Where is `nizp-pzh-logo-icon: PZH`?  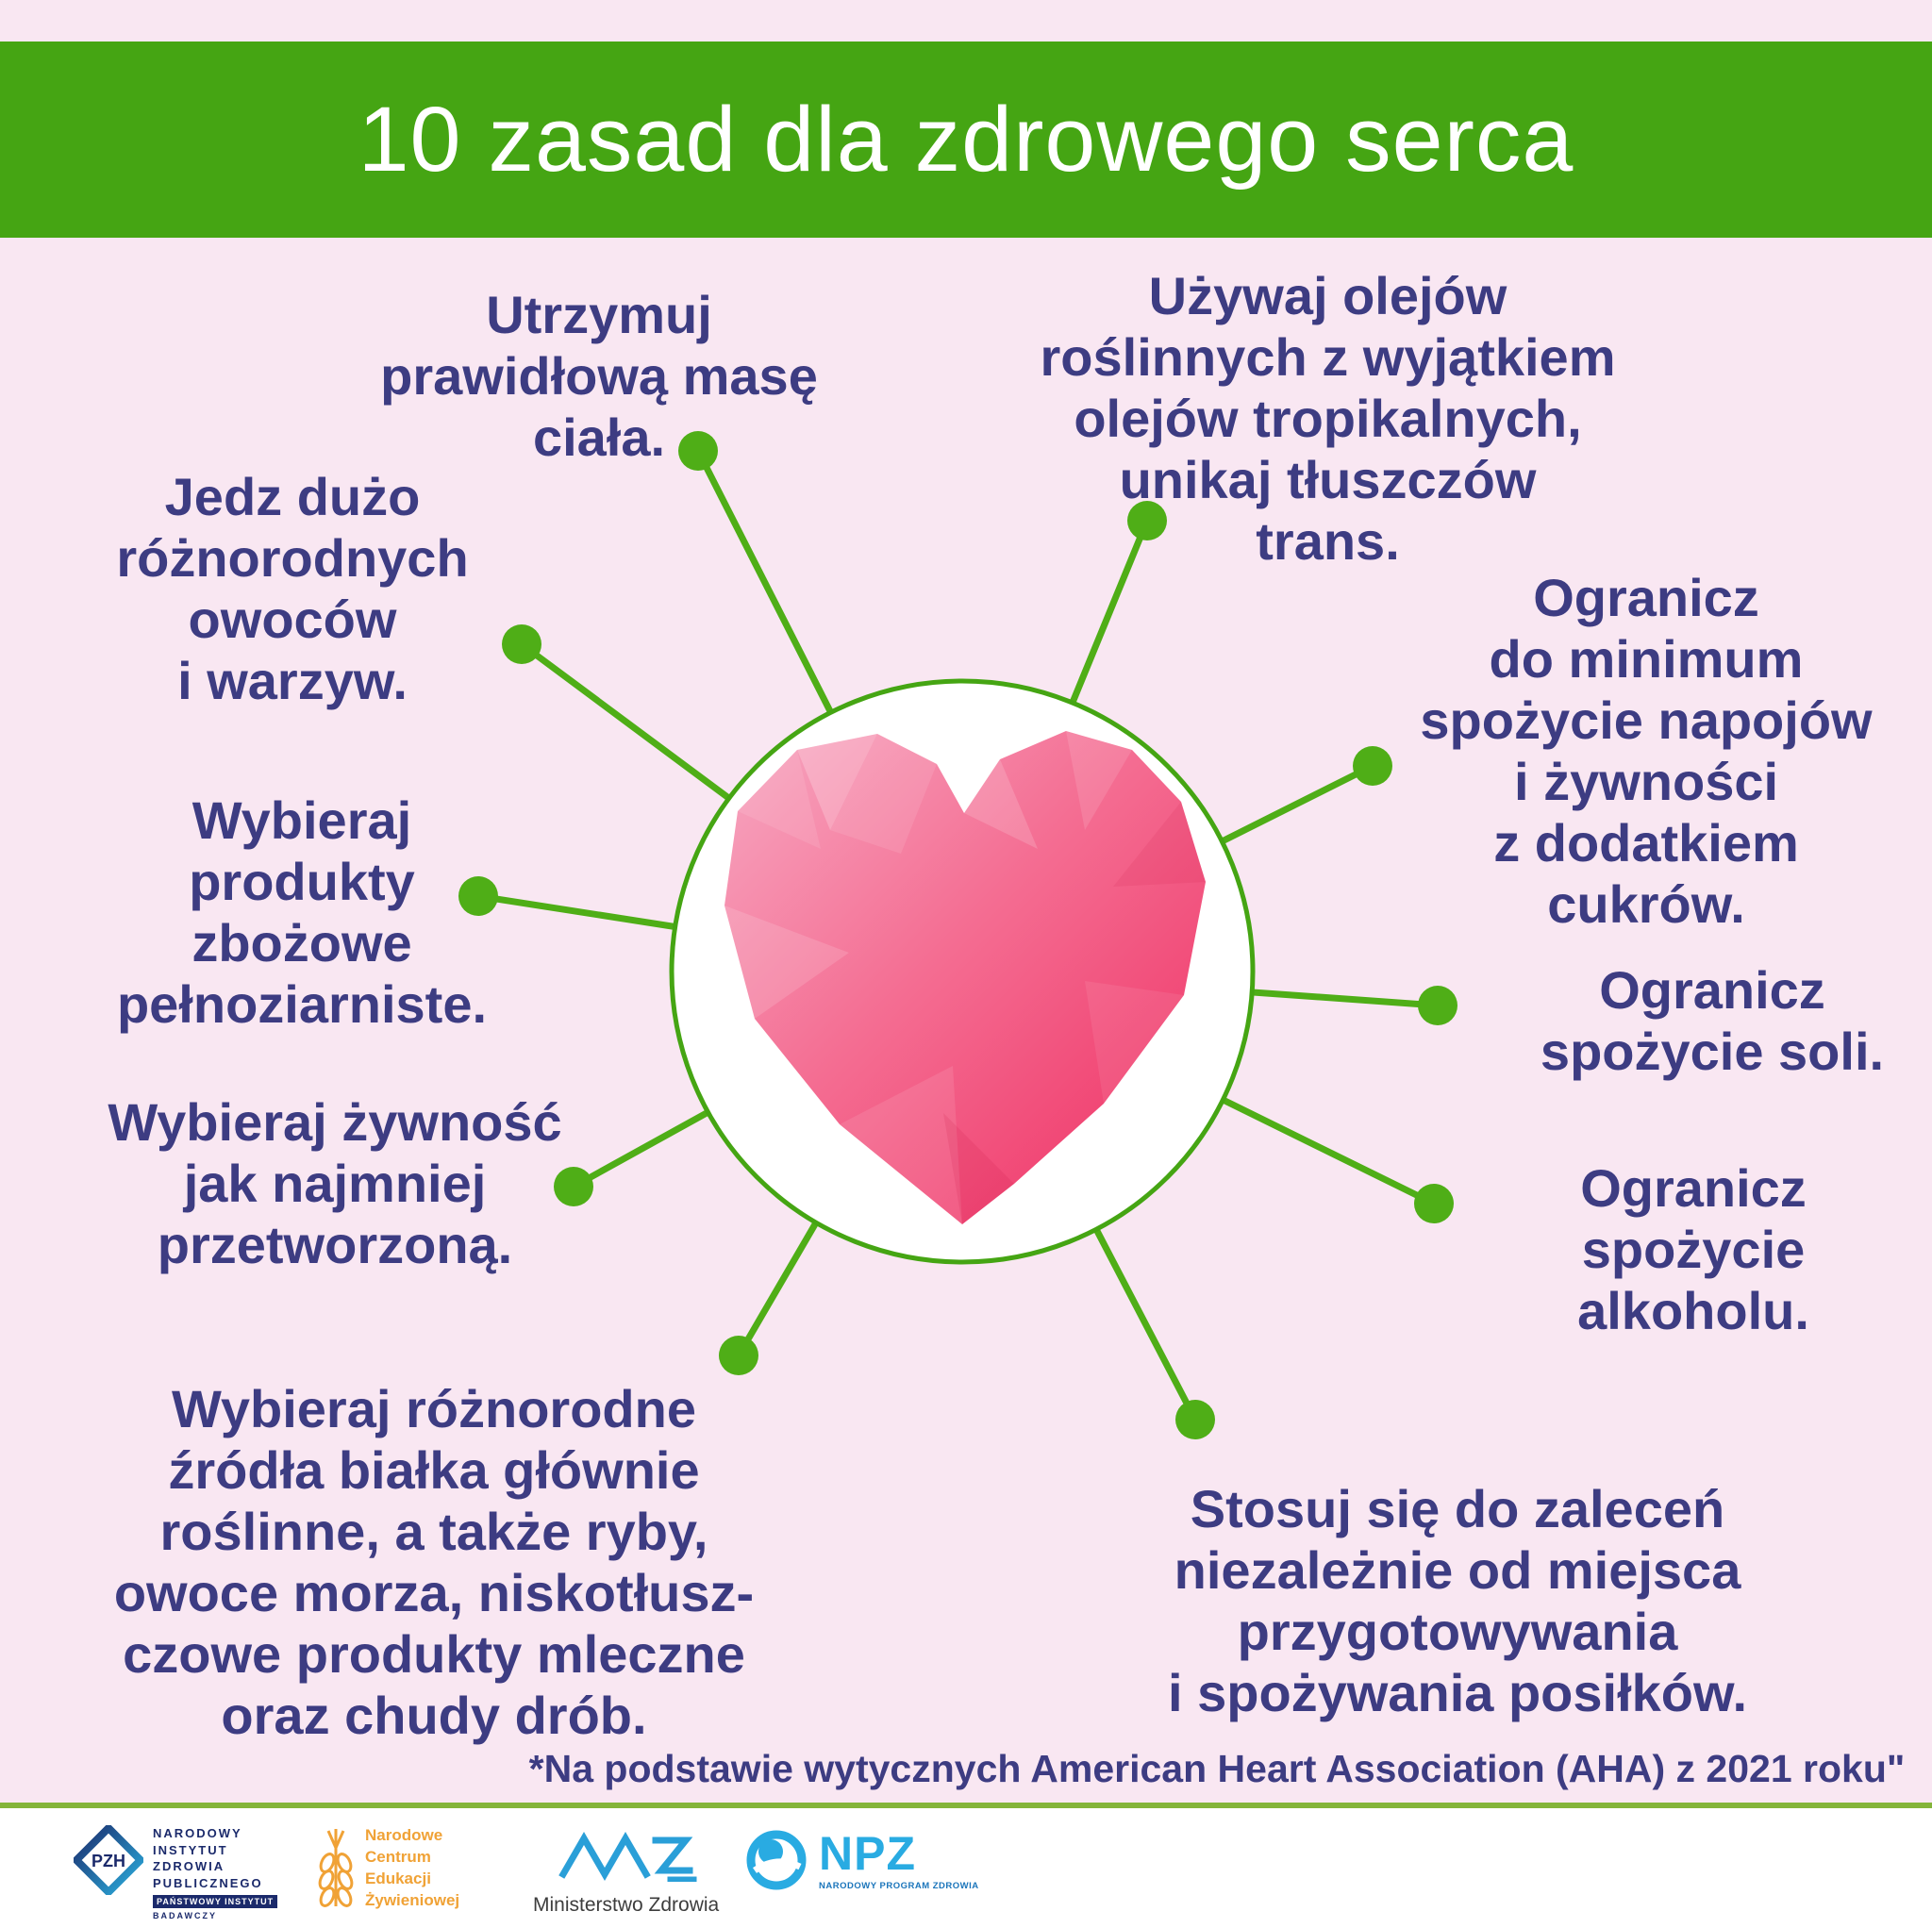
nizp-pzh-logo-icon: PZH is located at coordinates (109, 1860).